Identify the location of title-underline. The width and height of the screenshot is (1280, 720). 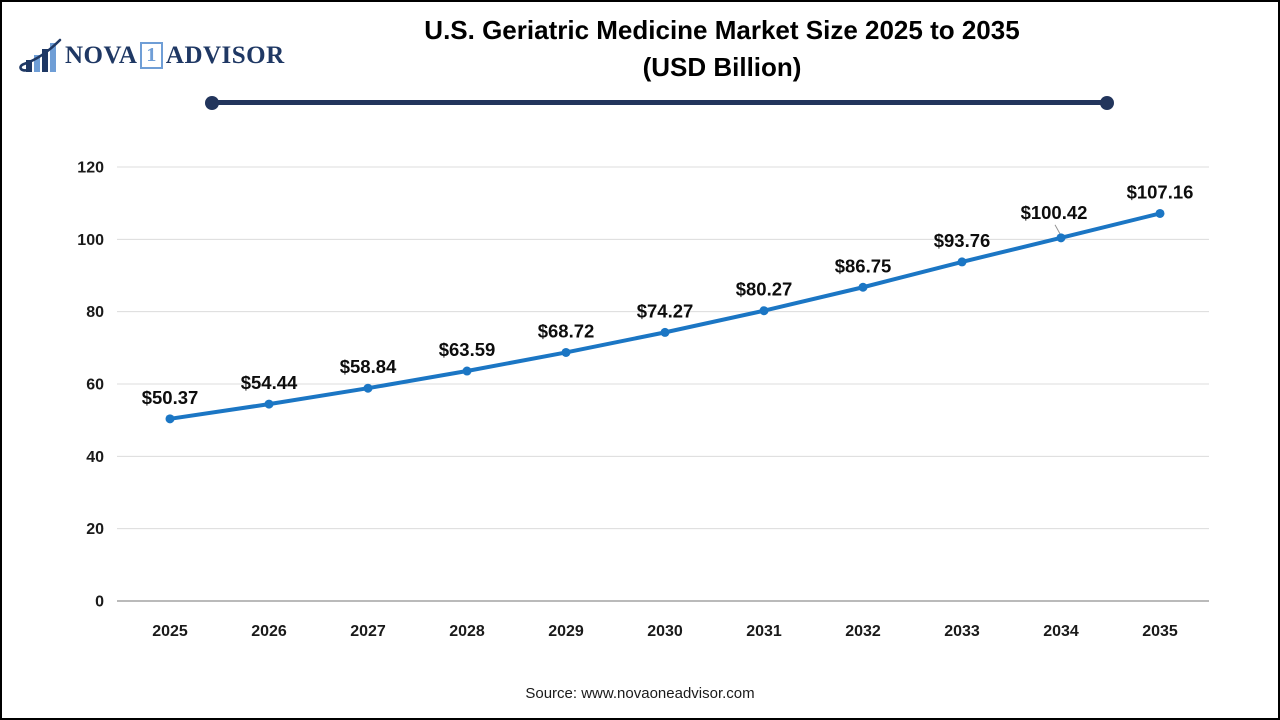
(659, 102).